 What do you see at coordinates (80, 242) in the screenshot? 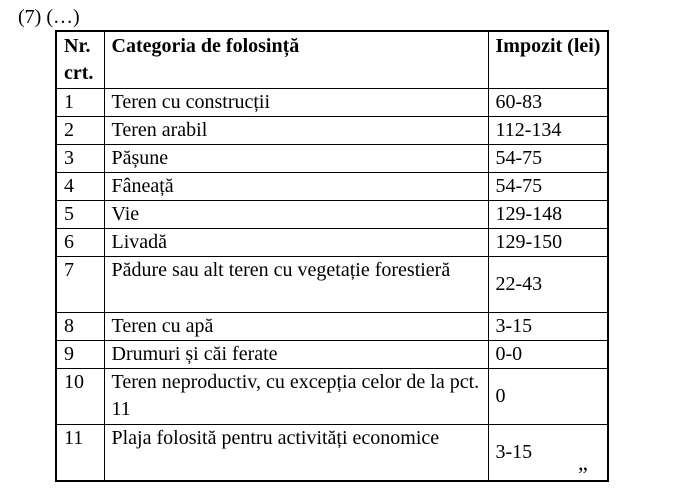
I see `row-number: 6` at bounding box center [80, 242].